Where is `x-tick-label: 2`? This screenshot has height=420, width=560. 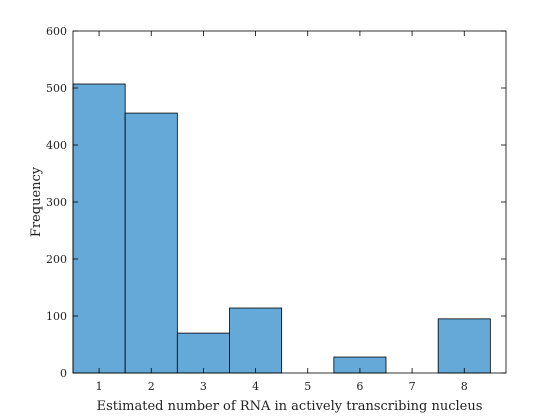 x-tick-label: 2 is located at coordinates (151, 386).